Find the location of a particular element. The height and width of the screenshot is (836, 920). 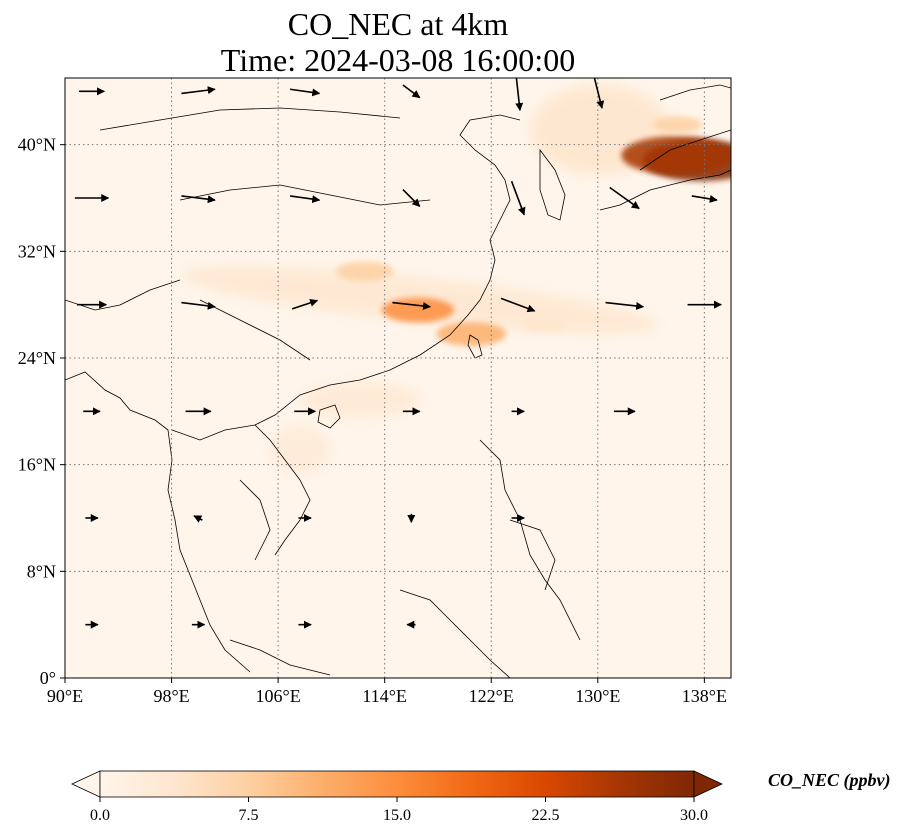

colorbar-extend-max is located at coordinates (708, 784).